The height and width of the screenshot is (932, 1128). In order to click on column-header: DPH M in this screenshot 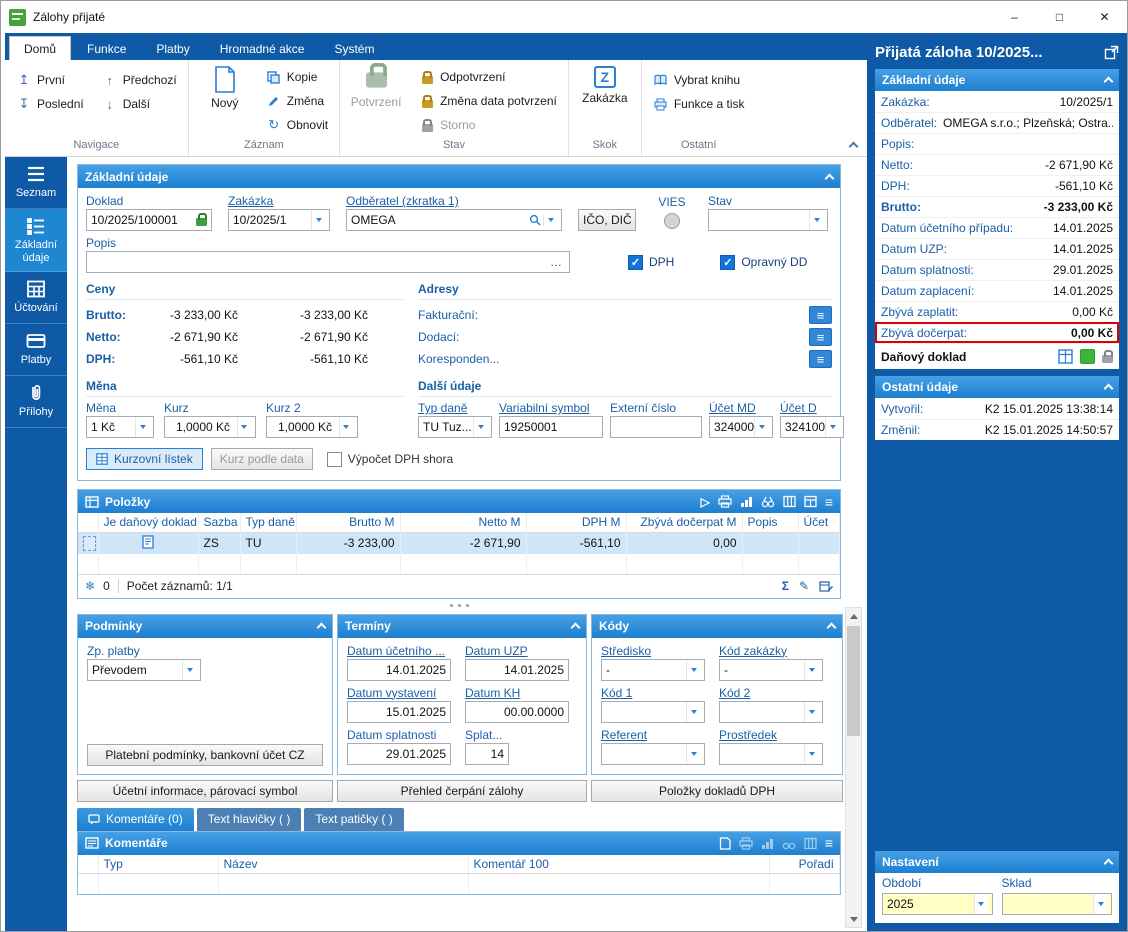, I will do `click(576, 523)`.